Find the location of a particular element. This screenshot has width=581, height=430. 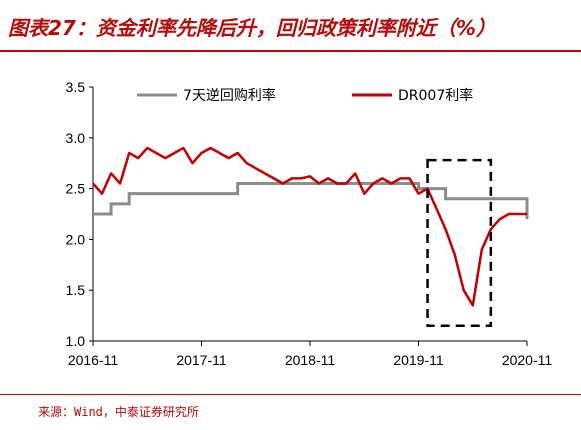

title-divider is located at coordinates (290, 51).